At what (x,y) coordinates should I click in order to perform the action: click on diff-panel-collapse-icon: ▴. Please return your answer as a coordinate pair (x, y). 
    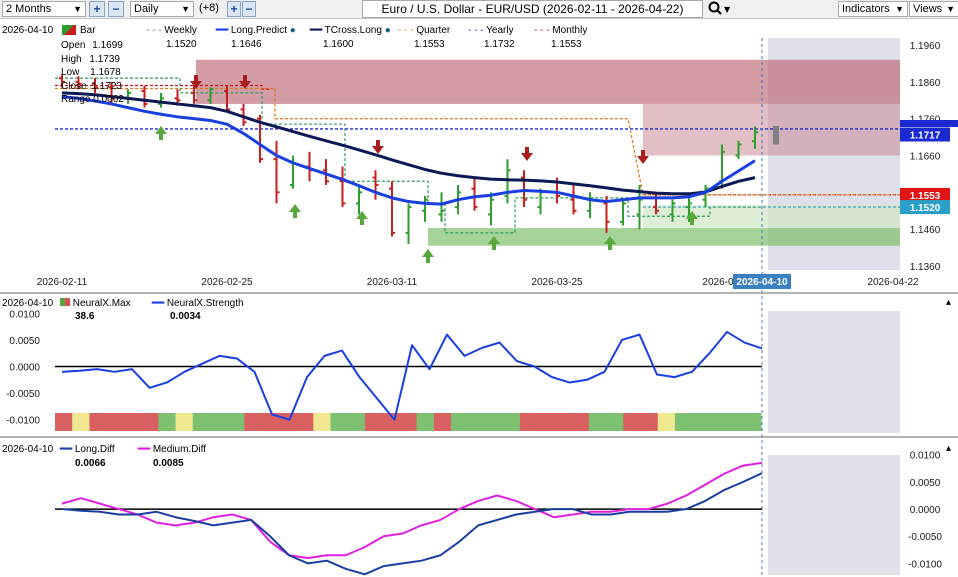
    Looking at the image, I should click on (949, 448).